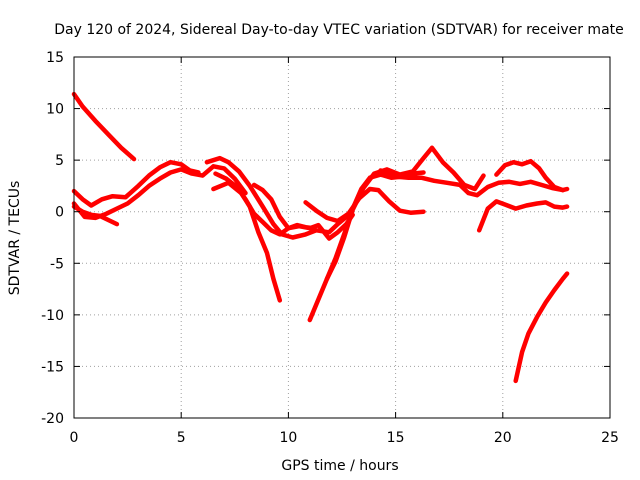  What do you see at coordinates (396, 438) in the screenshot?
I see `x-tick-label: 15` at bounding box center [396, 438].